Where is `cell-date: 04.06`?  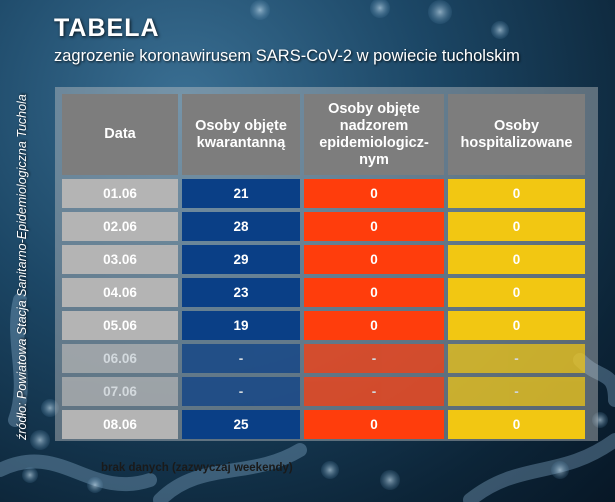
cell-date: 04.06 is located at coordinates (120, 292).